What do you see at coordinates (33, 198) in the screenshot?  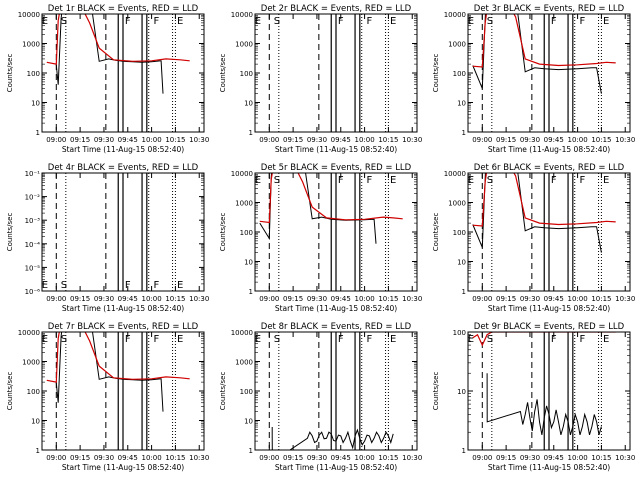 I see `y-tick-label: 10⁻²` at bounding box center [33, 198].